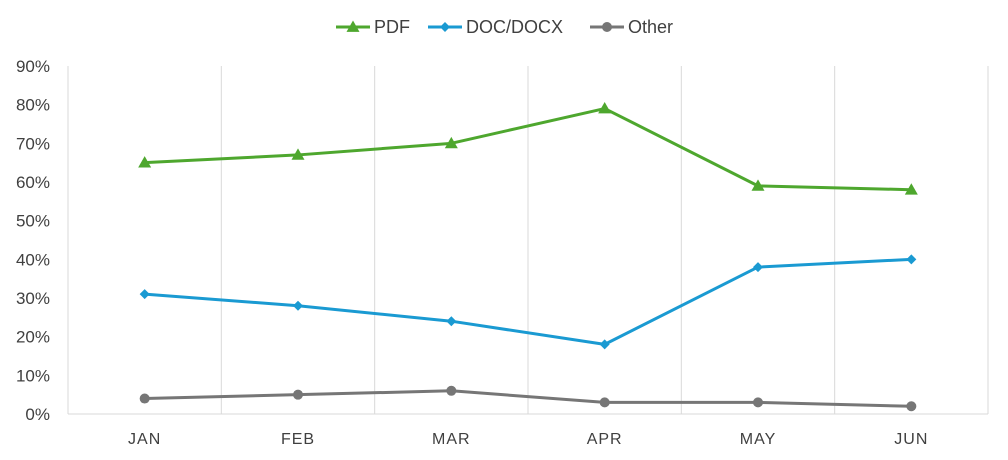 This screenshot has width=1008, height=460. Describe the element at coordinates (33, 375) in the screenshot. I see `y-tick-label: 10%` at that location.